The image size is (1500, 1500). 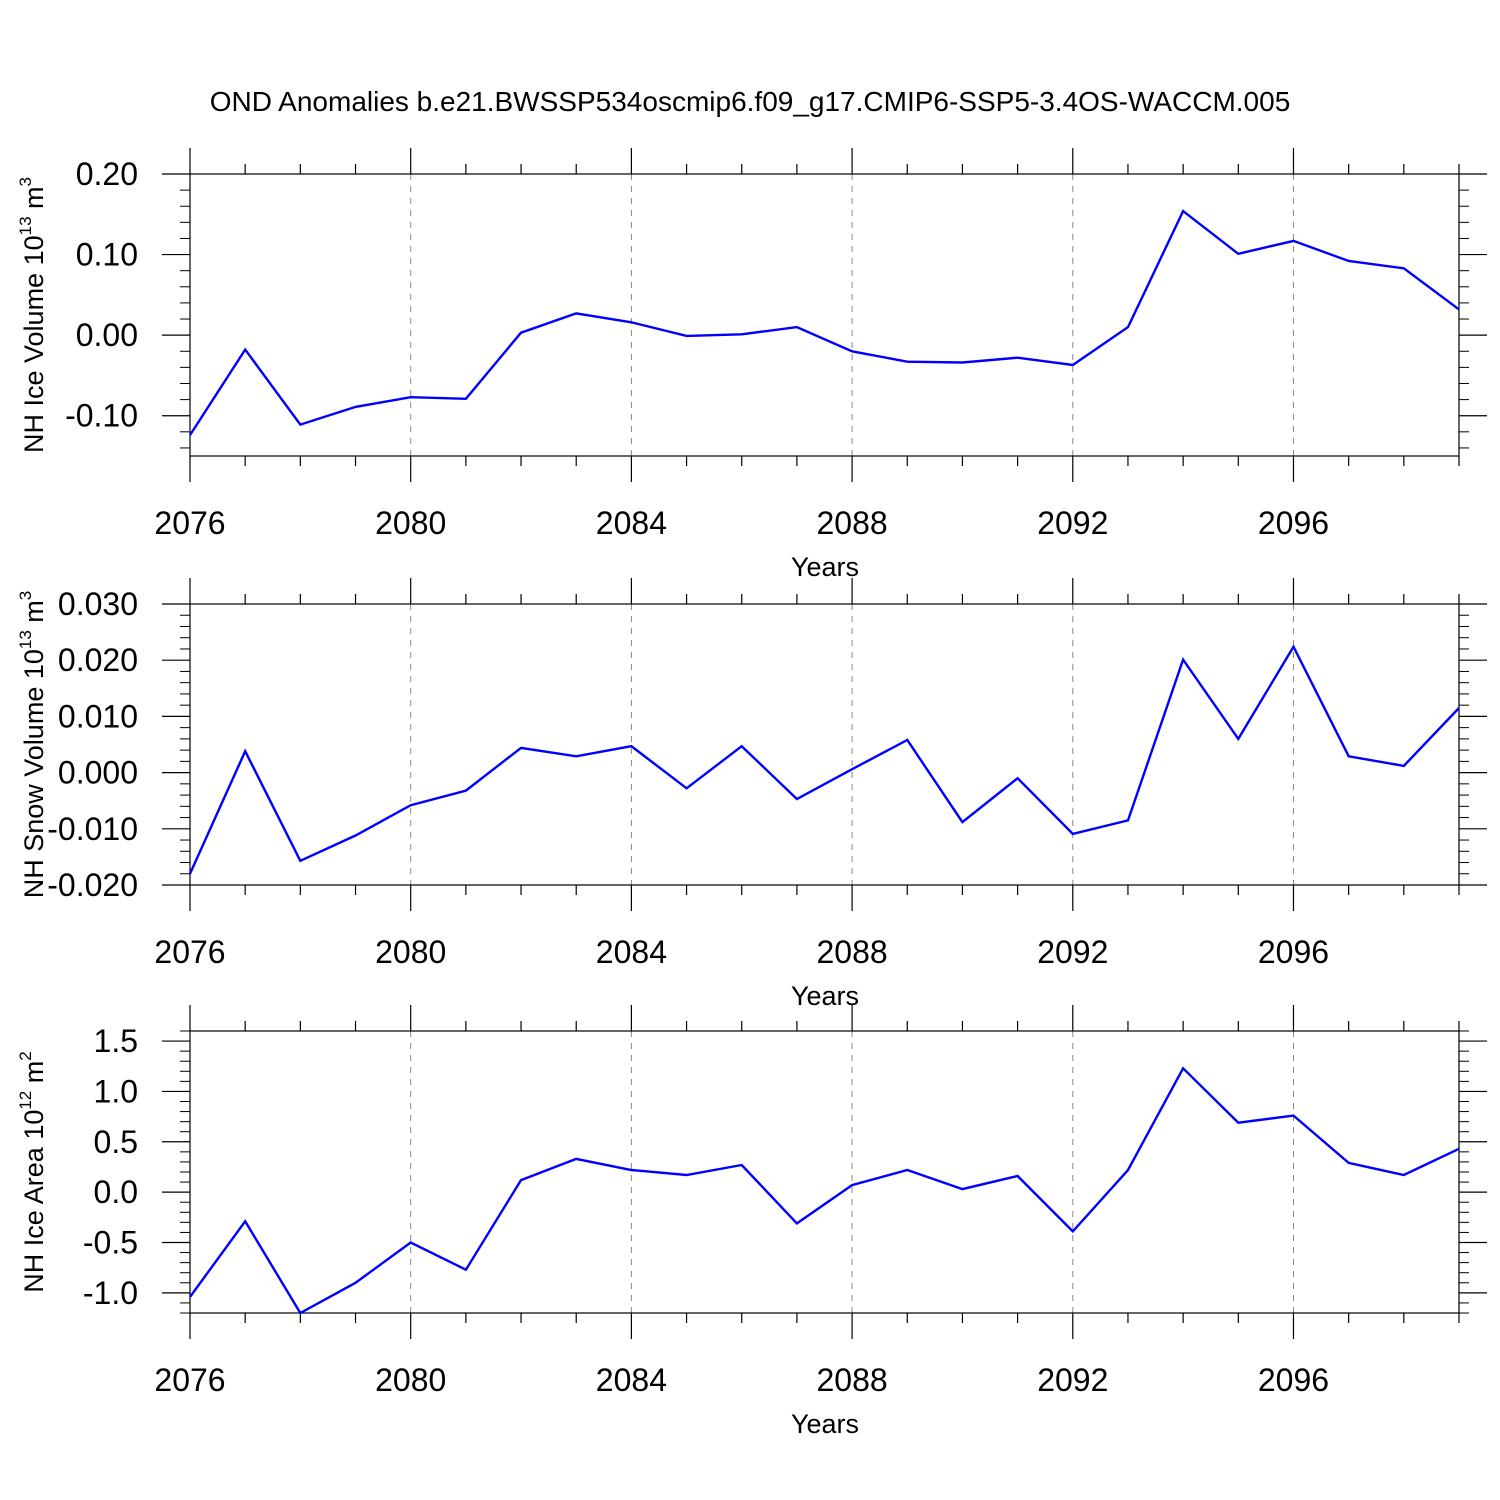 I want to click on y-tick-label: 0.000, so click(x=98, y=773).